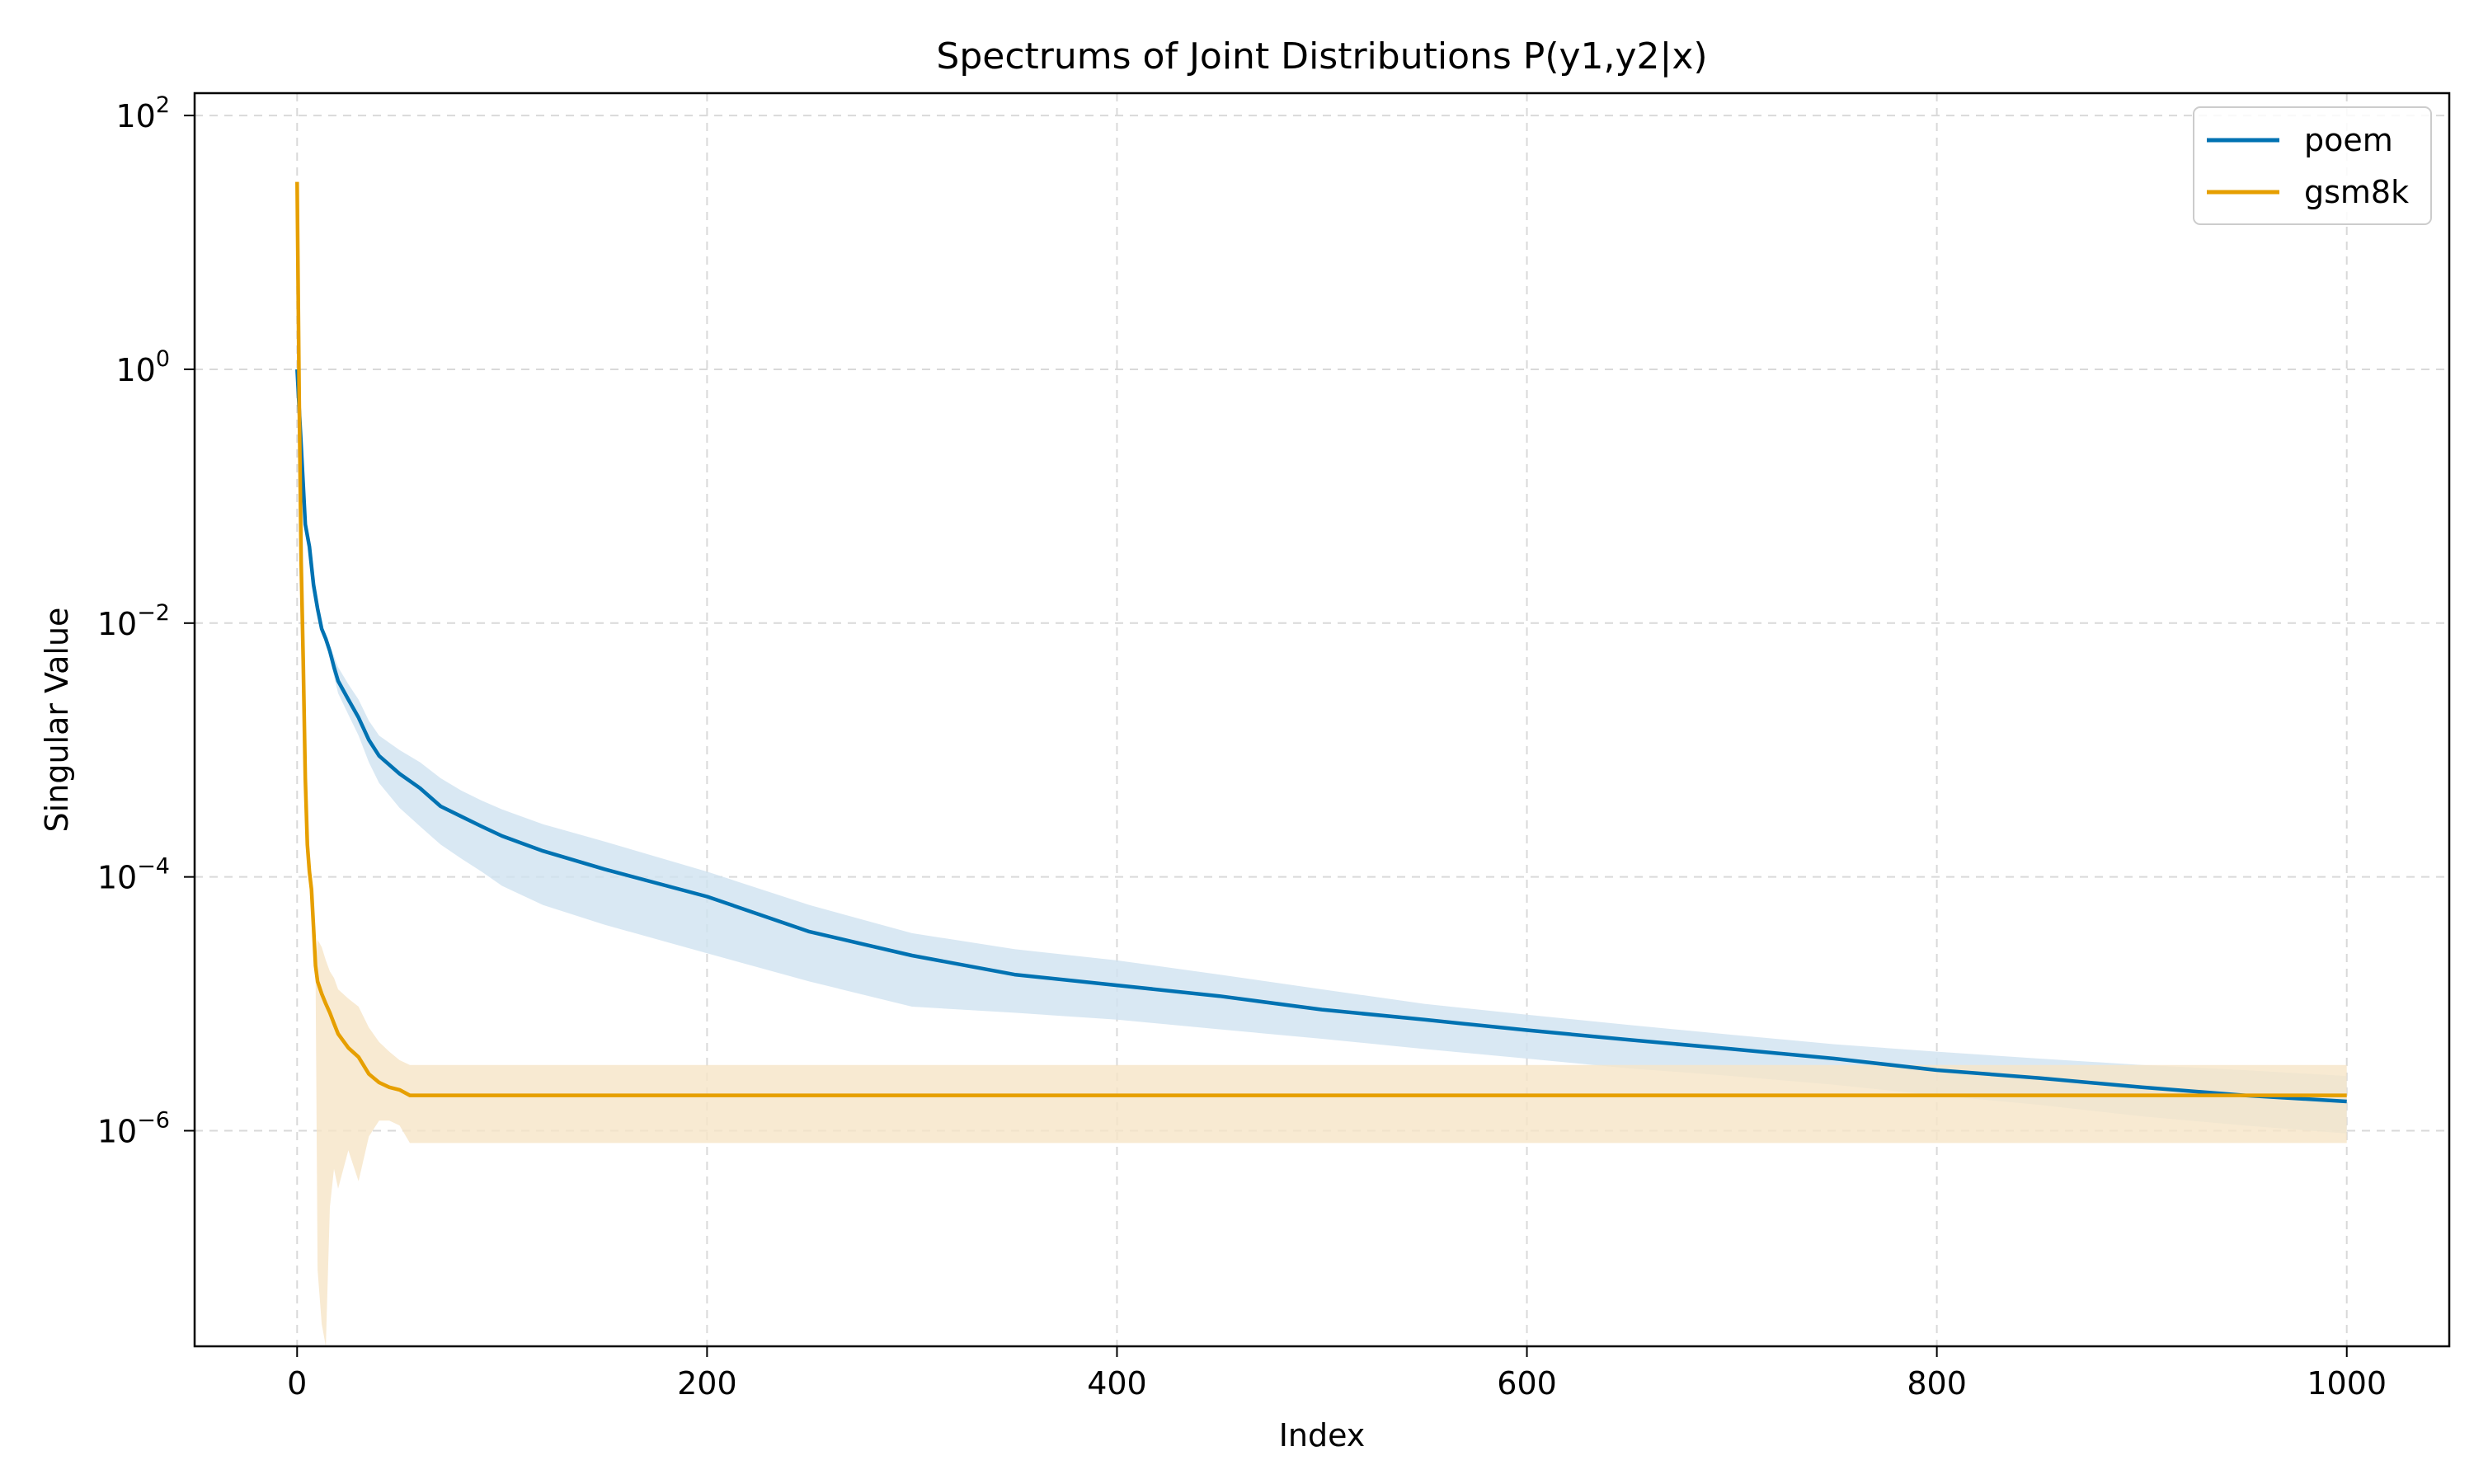 This screenshot has height=1484, width=2474. I want to click on y-tick-label: 10⁻², so click(133, 621).